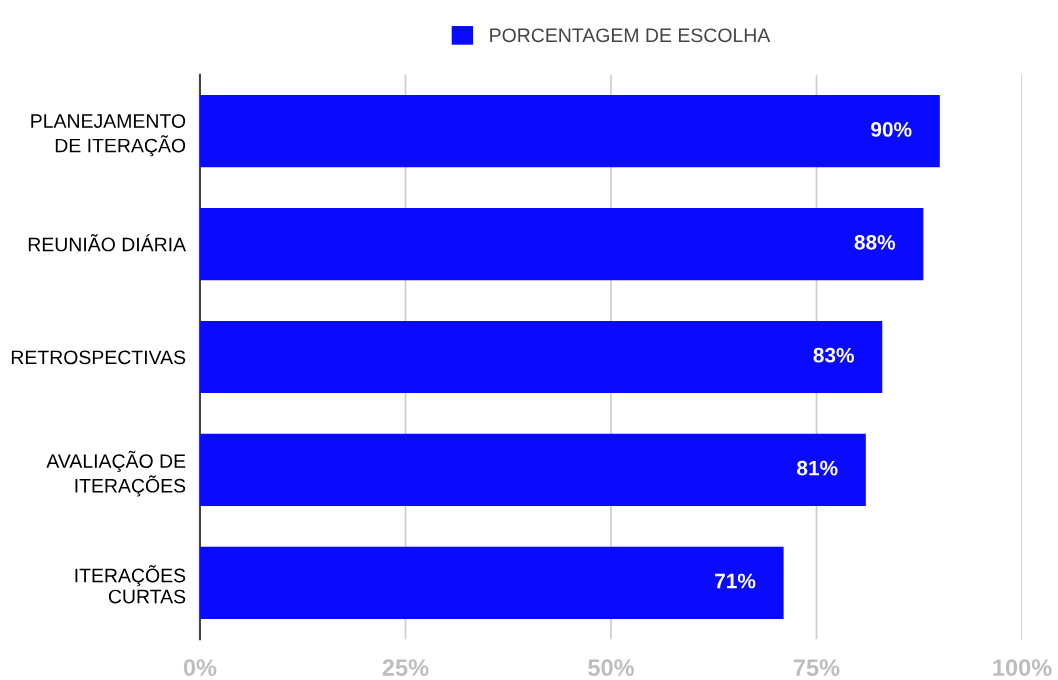 The width and height of the screenshot is (1058, 680). What do you see at coordinates (875, 242) in the screenshot?
I see `data-label: 88%` at bounding box center [875, 242].